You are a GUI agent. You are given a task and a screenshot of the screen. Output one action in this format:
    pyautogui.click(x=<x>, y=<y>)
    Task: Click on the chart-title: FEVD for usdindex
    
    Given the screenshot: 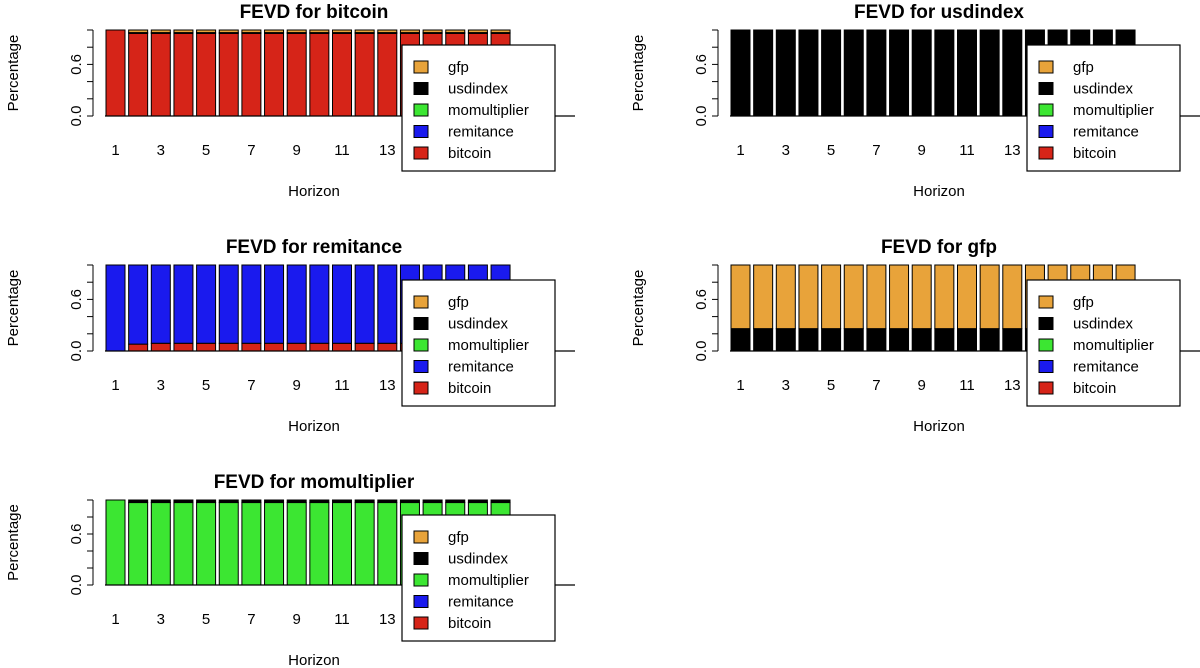 What is the action you would take?
    pyautogui.click(x=939, y=12)
    